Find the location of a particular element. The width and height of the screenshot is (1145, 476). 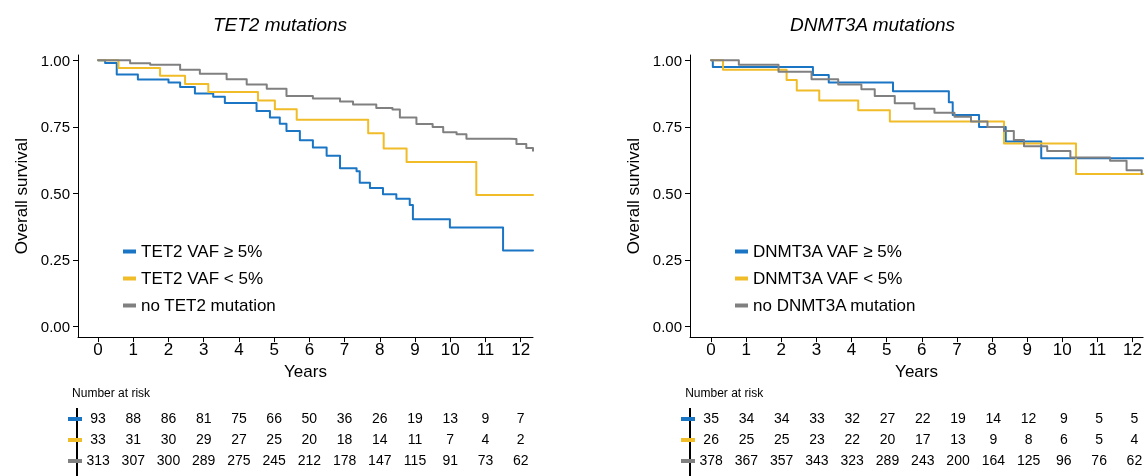

text: 378 367 357 343 323 289 243 200 164 125 96 76 62 is located at coordinates (921, 460).